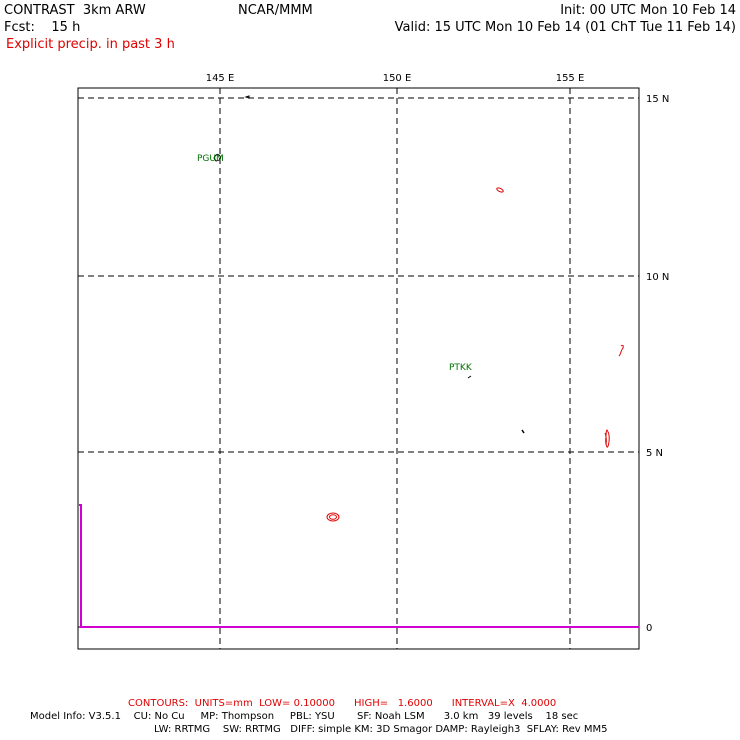  What do you see at coordinates (90, 44) in the screenshot?
I see `field-description: Explicit precip. in past 3 h` at bounding box center [90, 44].